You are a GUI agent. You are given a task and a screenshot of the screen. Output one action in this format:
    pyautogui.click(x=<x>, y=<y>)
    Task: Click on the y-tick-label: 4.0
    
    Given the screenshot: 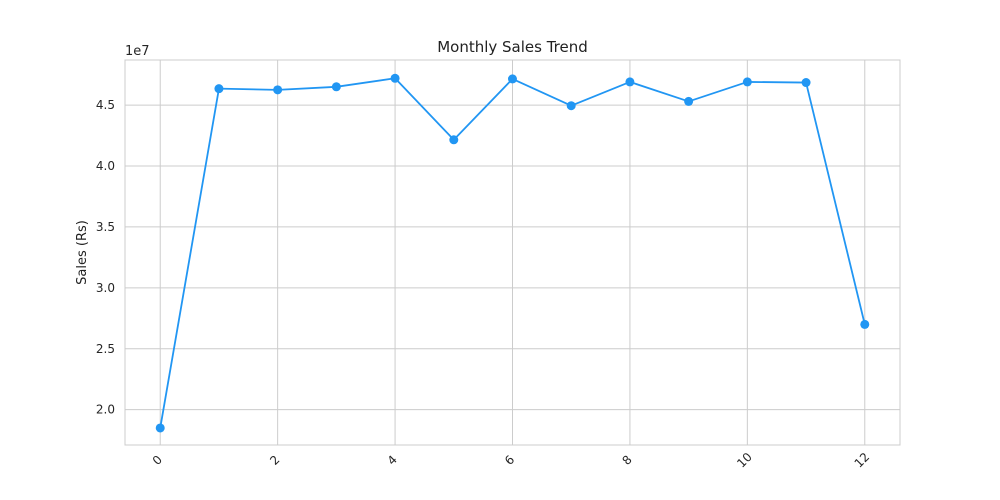 What is the action you would take?
    pyautogui.click(x=105, y=166)
    